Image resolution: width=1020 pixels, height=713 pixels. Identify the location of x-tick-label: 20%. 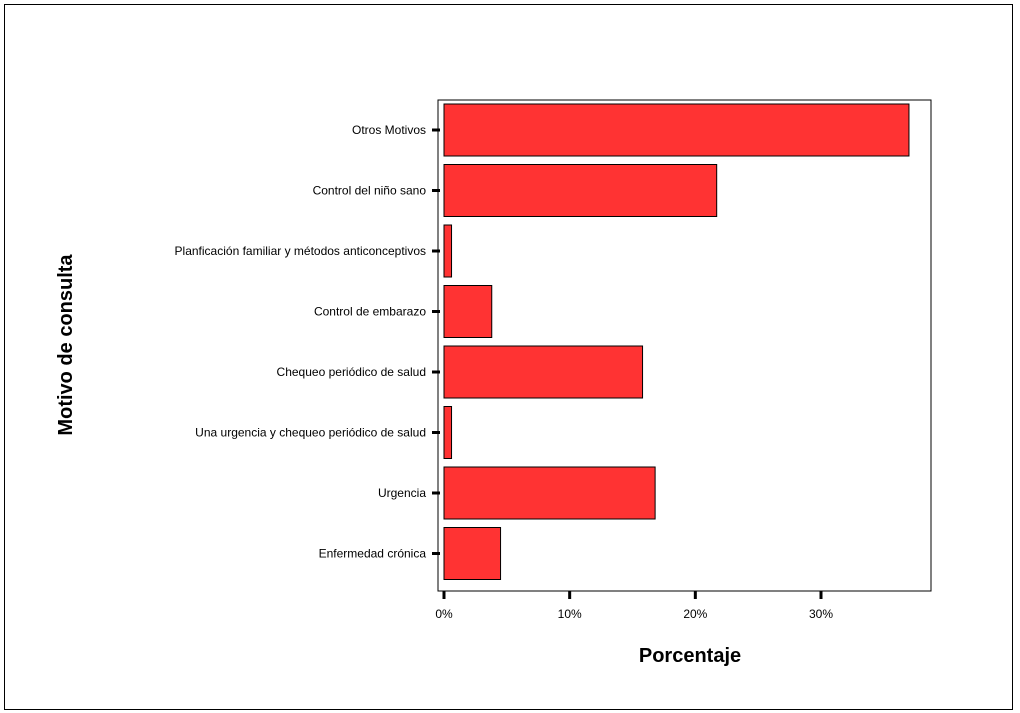
(695, 614).